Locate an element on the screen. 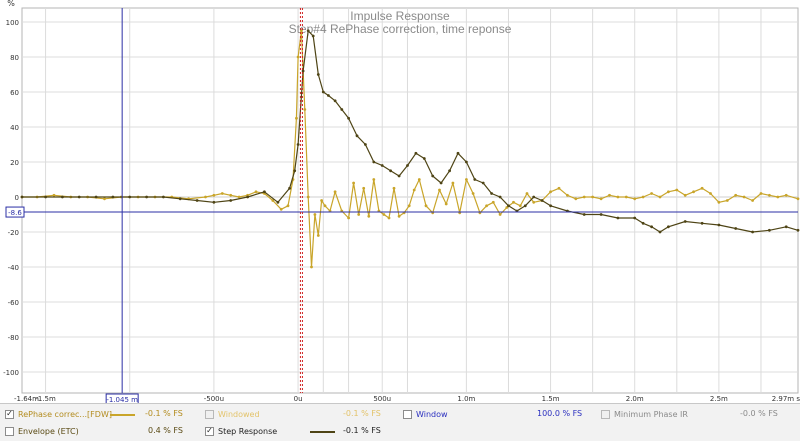 This screenshot has height=441, width=800. legend-item-windowed: Windowed is located at coordinates (232, 414).